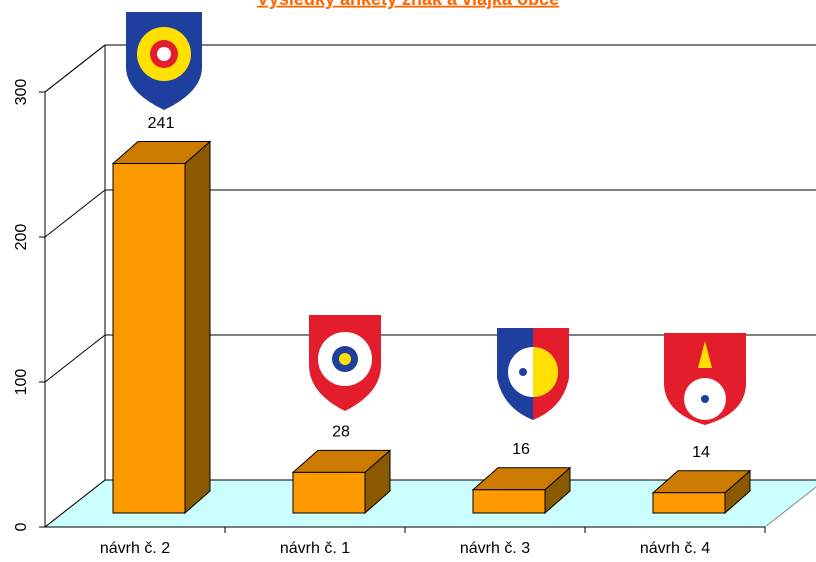 The width and height of the screenshot is (816, 562). Describe the element at coordinates (408, 4) in the screenshot. I see `chart-title: Výsledky ankety znak a vlajka obce` at that location.